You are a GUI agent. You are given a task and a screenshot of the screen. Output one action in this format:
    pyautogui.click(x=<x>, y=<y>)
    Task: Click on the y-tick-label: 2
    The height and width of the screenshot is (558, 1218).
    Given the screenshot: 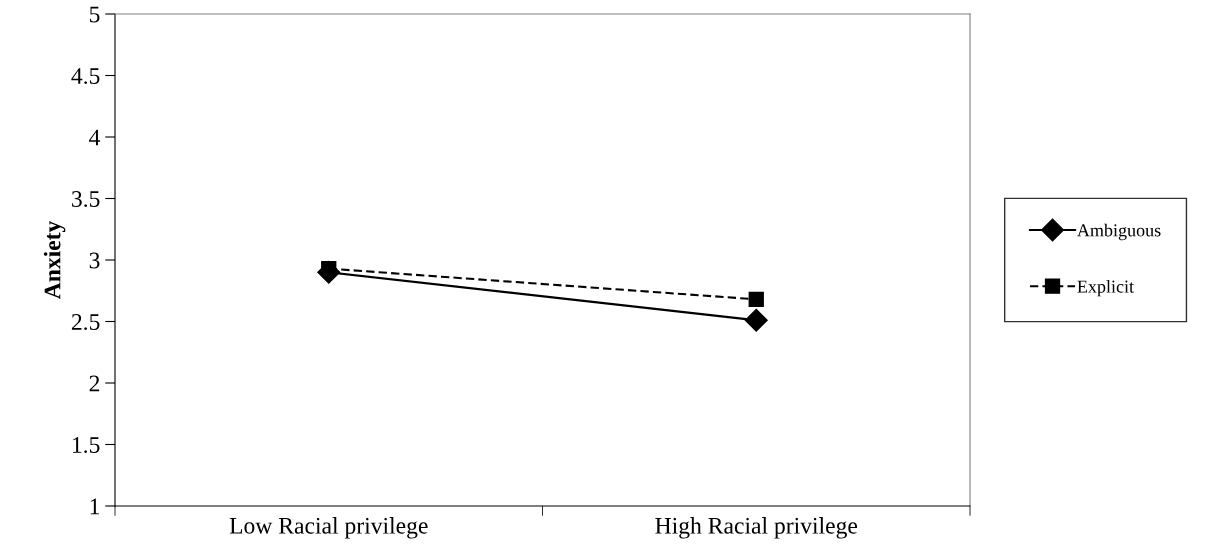 What is the action you would take?
    pyautogui.click(x=94, y=383)
    